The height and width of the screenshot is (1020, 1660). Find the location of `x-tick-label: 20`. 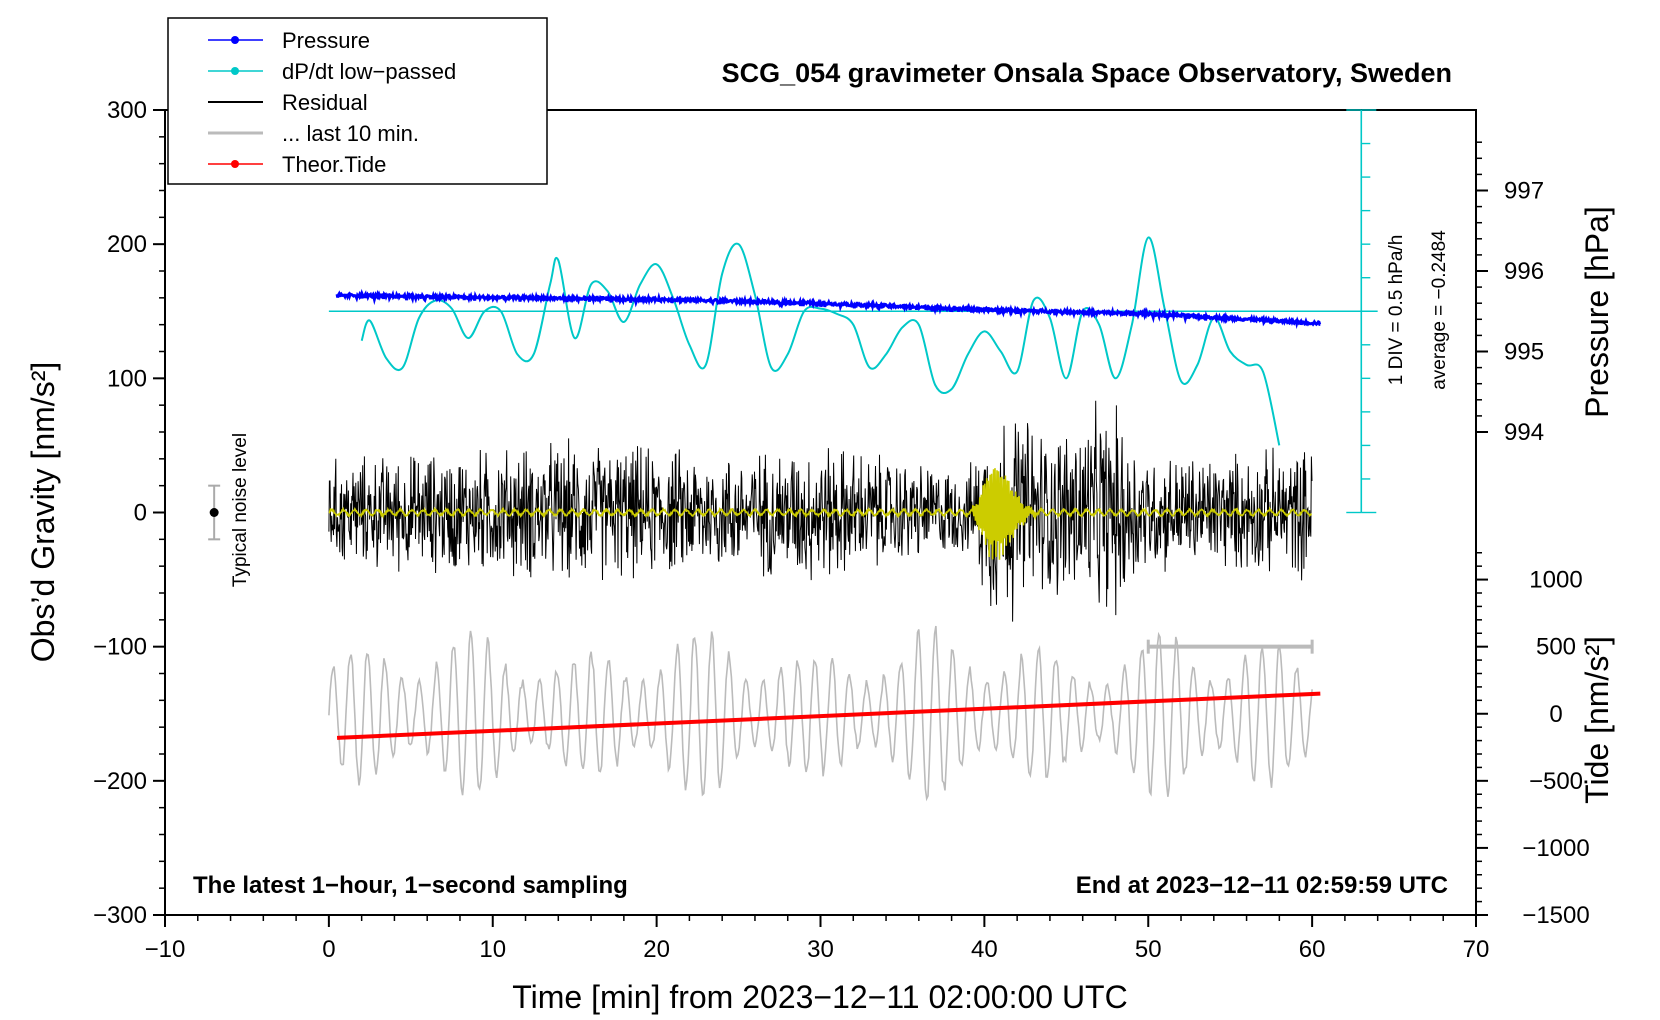

x-tick-label: 20 is located at coordinates (656, 949).